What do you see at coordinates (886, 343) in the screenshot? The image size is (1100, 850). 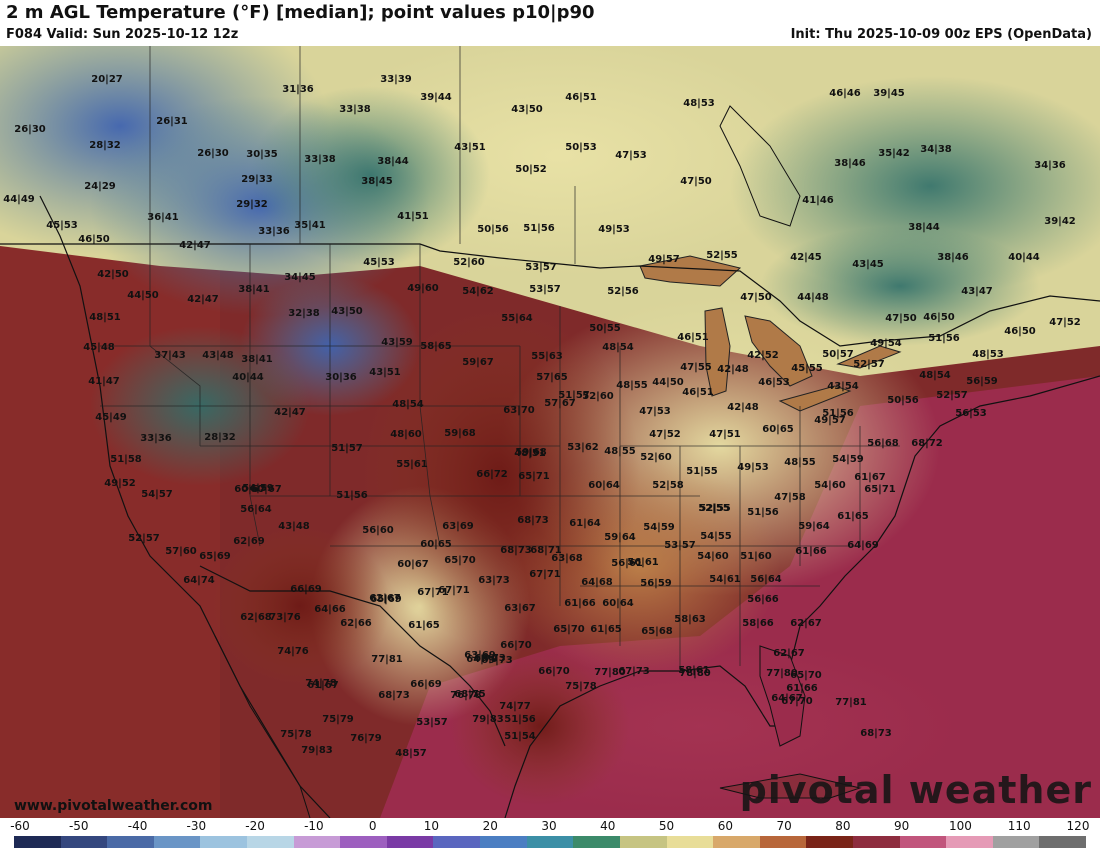 I see `point-value: 49|54` at bounding box center [886, 343].